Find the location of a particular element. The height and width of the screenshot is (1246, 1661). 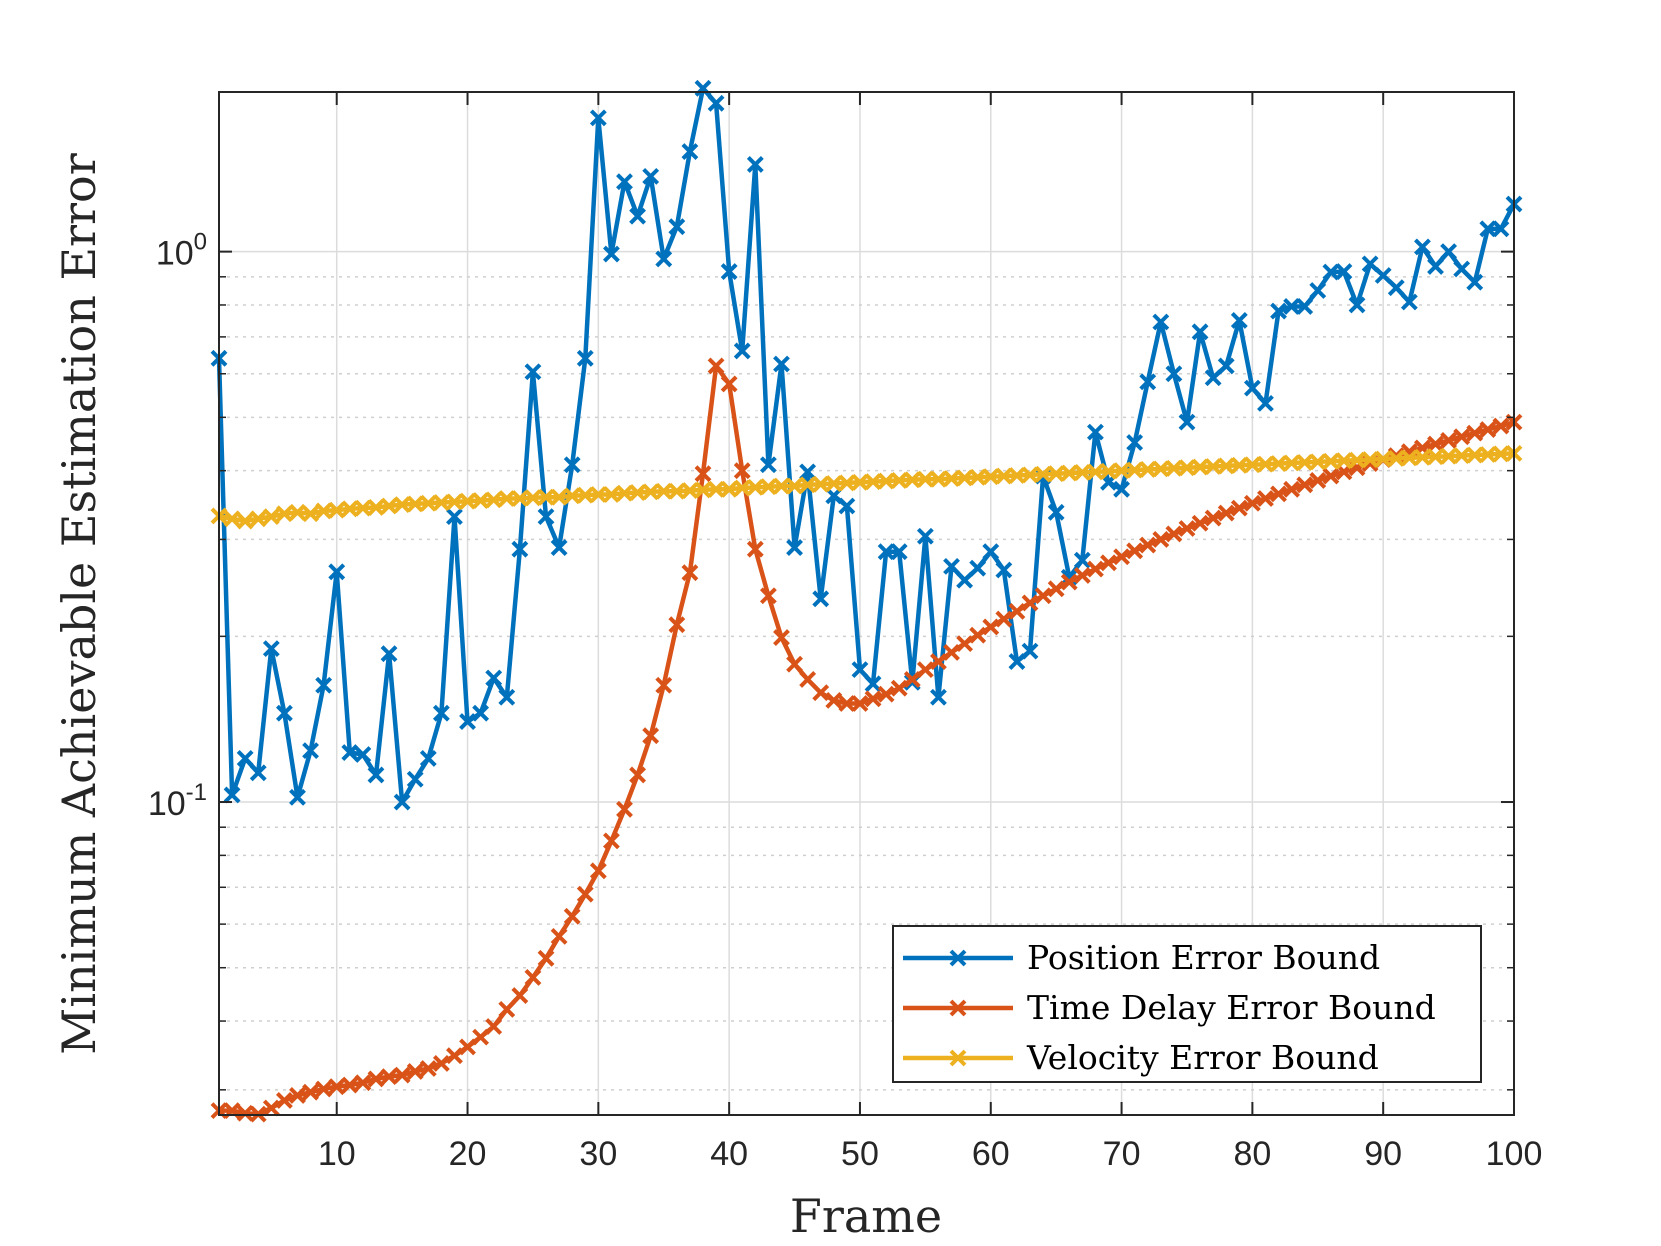

x-tick-label: 90 is located at coordinates (1383, 1154).